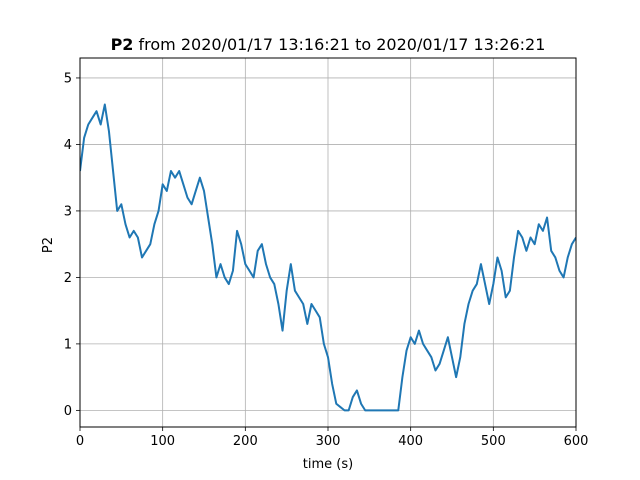  I want to click on x-tick-label: 200, so click(245, 441).